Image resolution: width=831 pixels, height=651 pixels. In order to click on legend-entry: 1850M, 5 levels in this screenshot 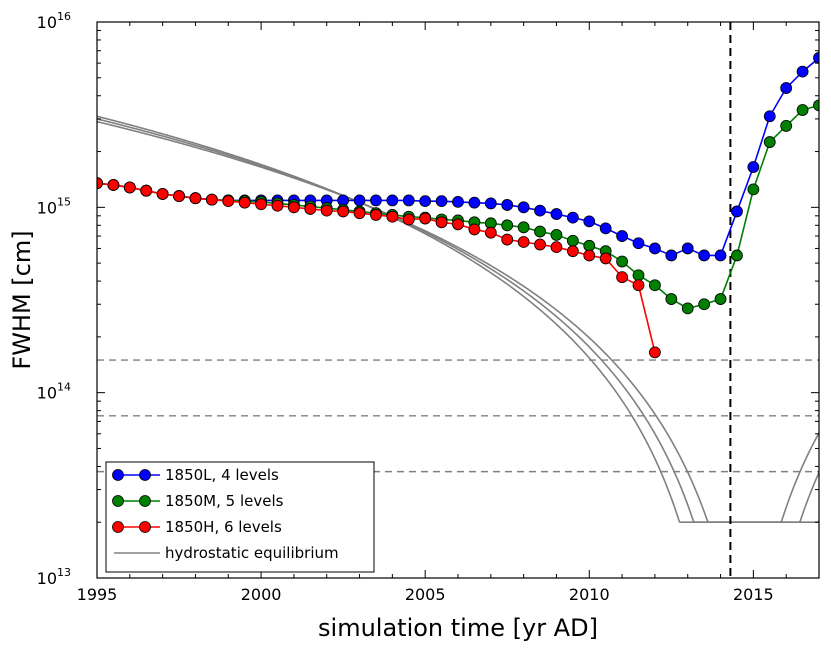, I will do `click(198, 501)`.